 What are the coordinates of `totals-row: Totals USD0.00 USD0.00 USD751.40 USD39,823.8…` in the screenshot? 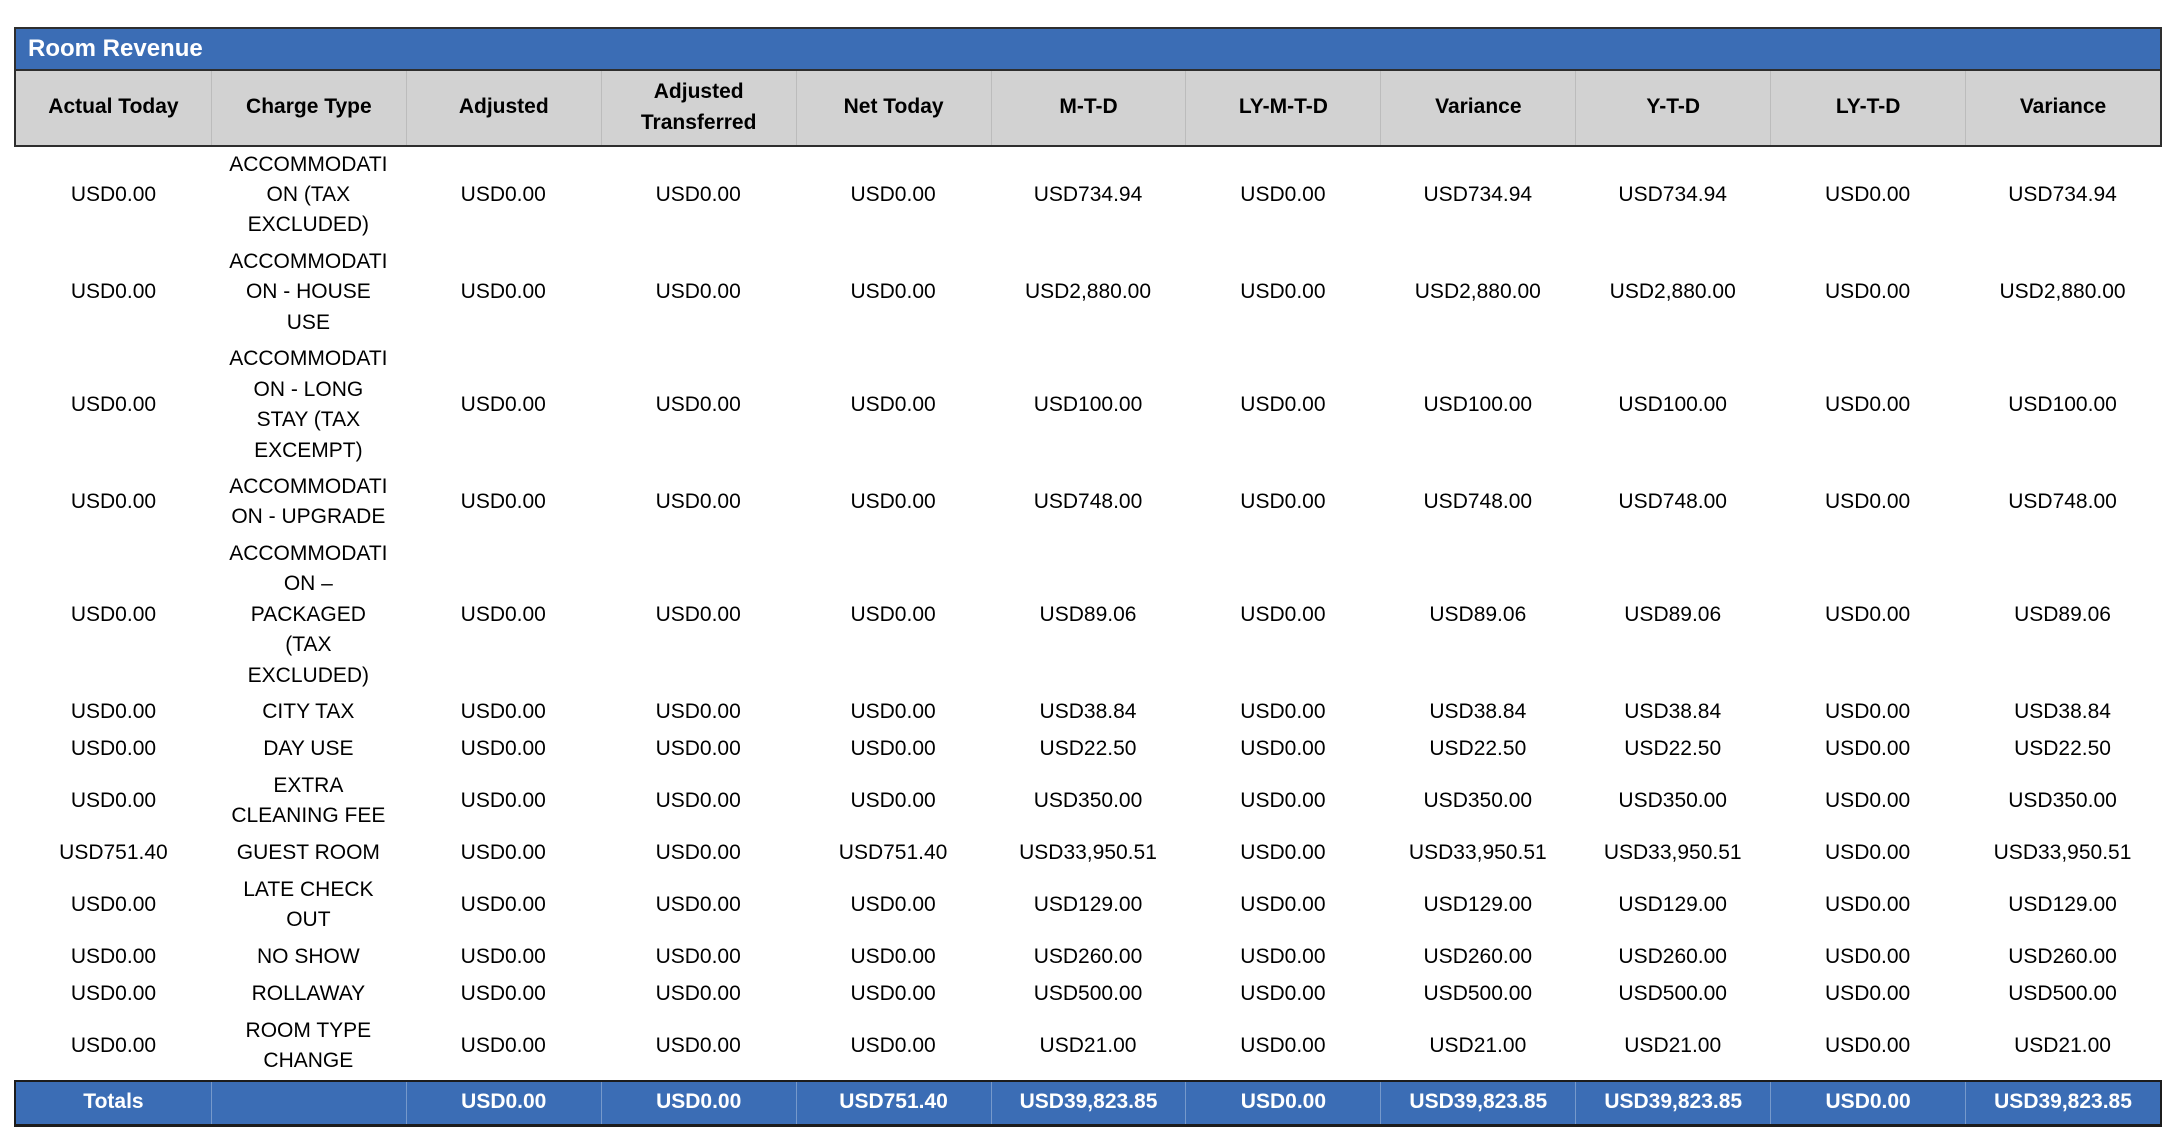 It's located at (1088, 1103).